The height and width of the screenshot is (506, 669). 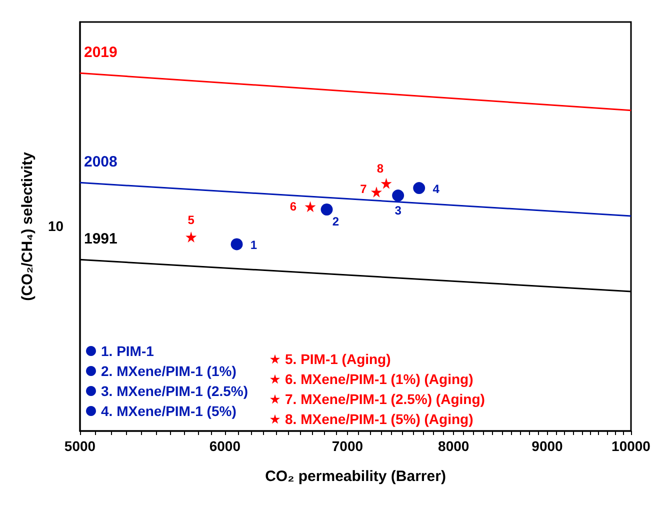 What do you see at coordinates (336, 221) in the screenshot?
I see `annotation: 2` at bounding box center [336, 221].